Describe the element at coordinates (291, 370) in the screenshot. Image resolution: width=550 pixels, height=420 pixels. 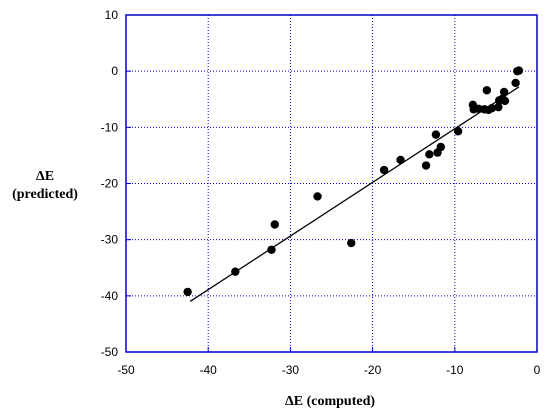
I see `x-tick-label: -30` at that location.